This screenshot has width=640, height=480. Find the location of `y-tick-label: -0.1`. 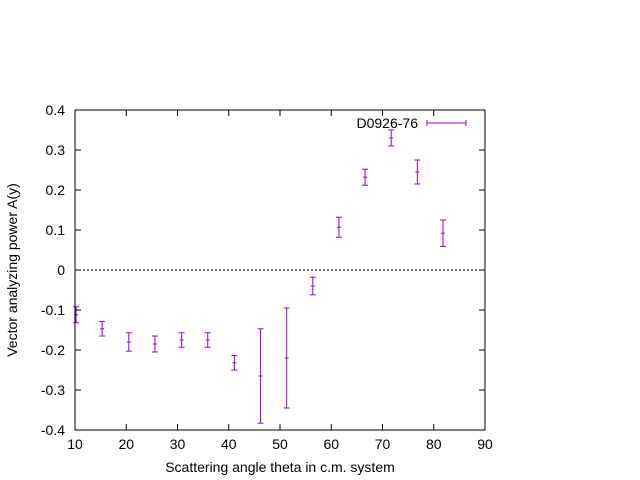

y-tick-label: -0.1 is located at coordinates (53, 310).